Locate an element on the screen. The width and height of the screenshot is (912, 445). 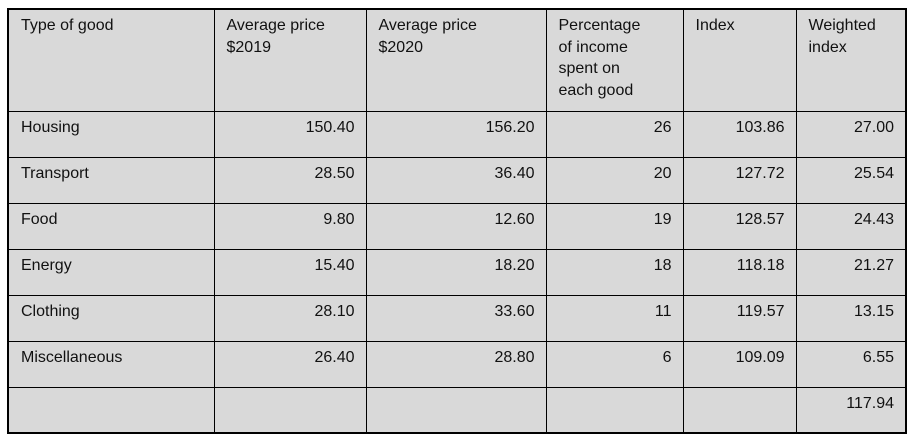
cell-index: 109.09 is located at coordinates (739, 364).